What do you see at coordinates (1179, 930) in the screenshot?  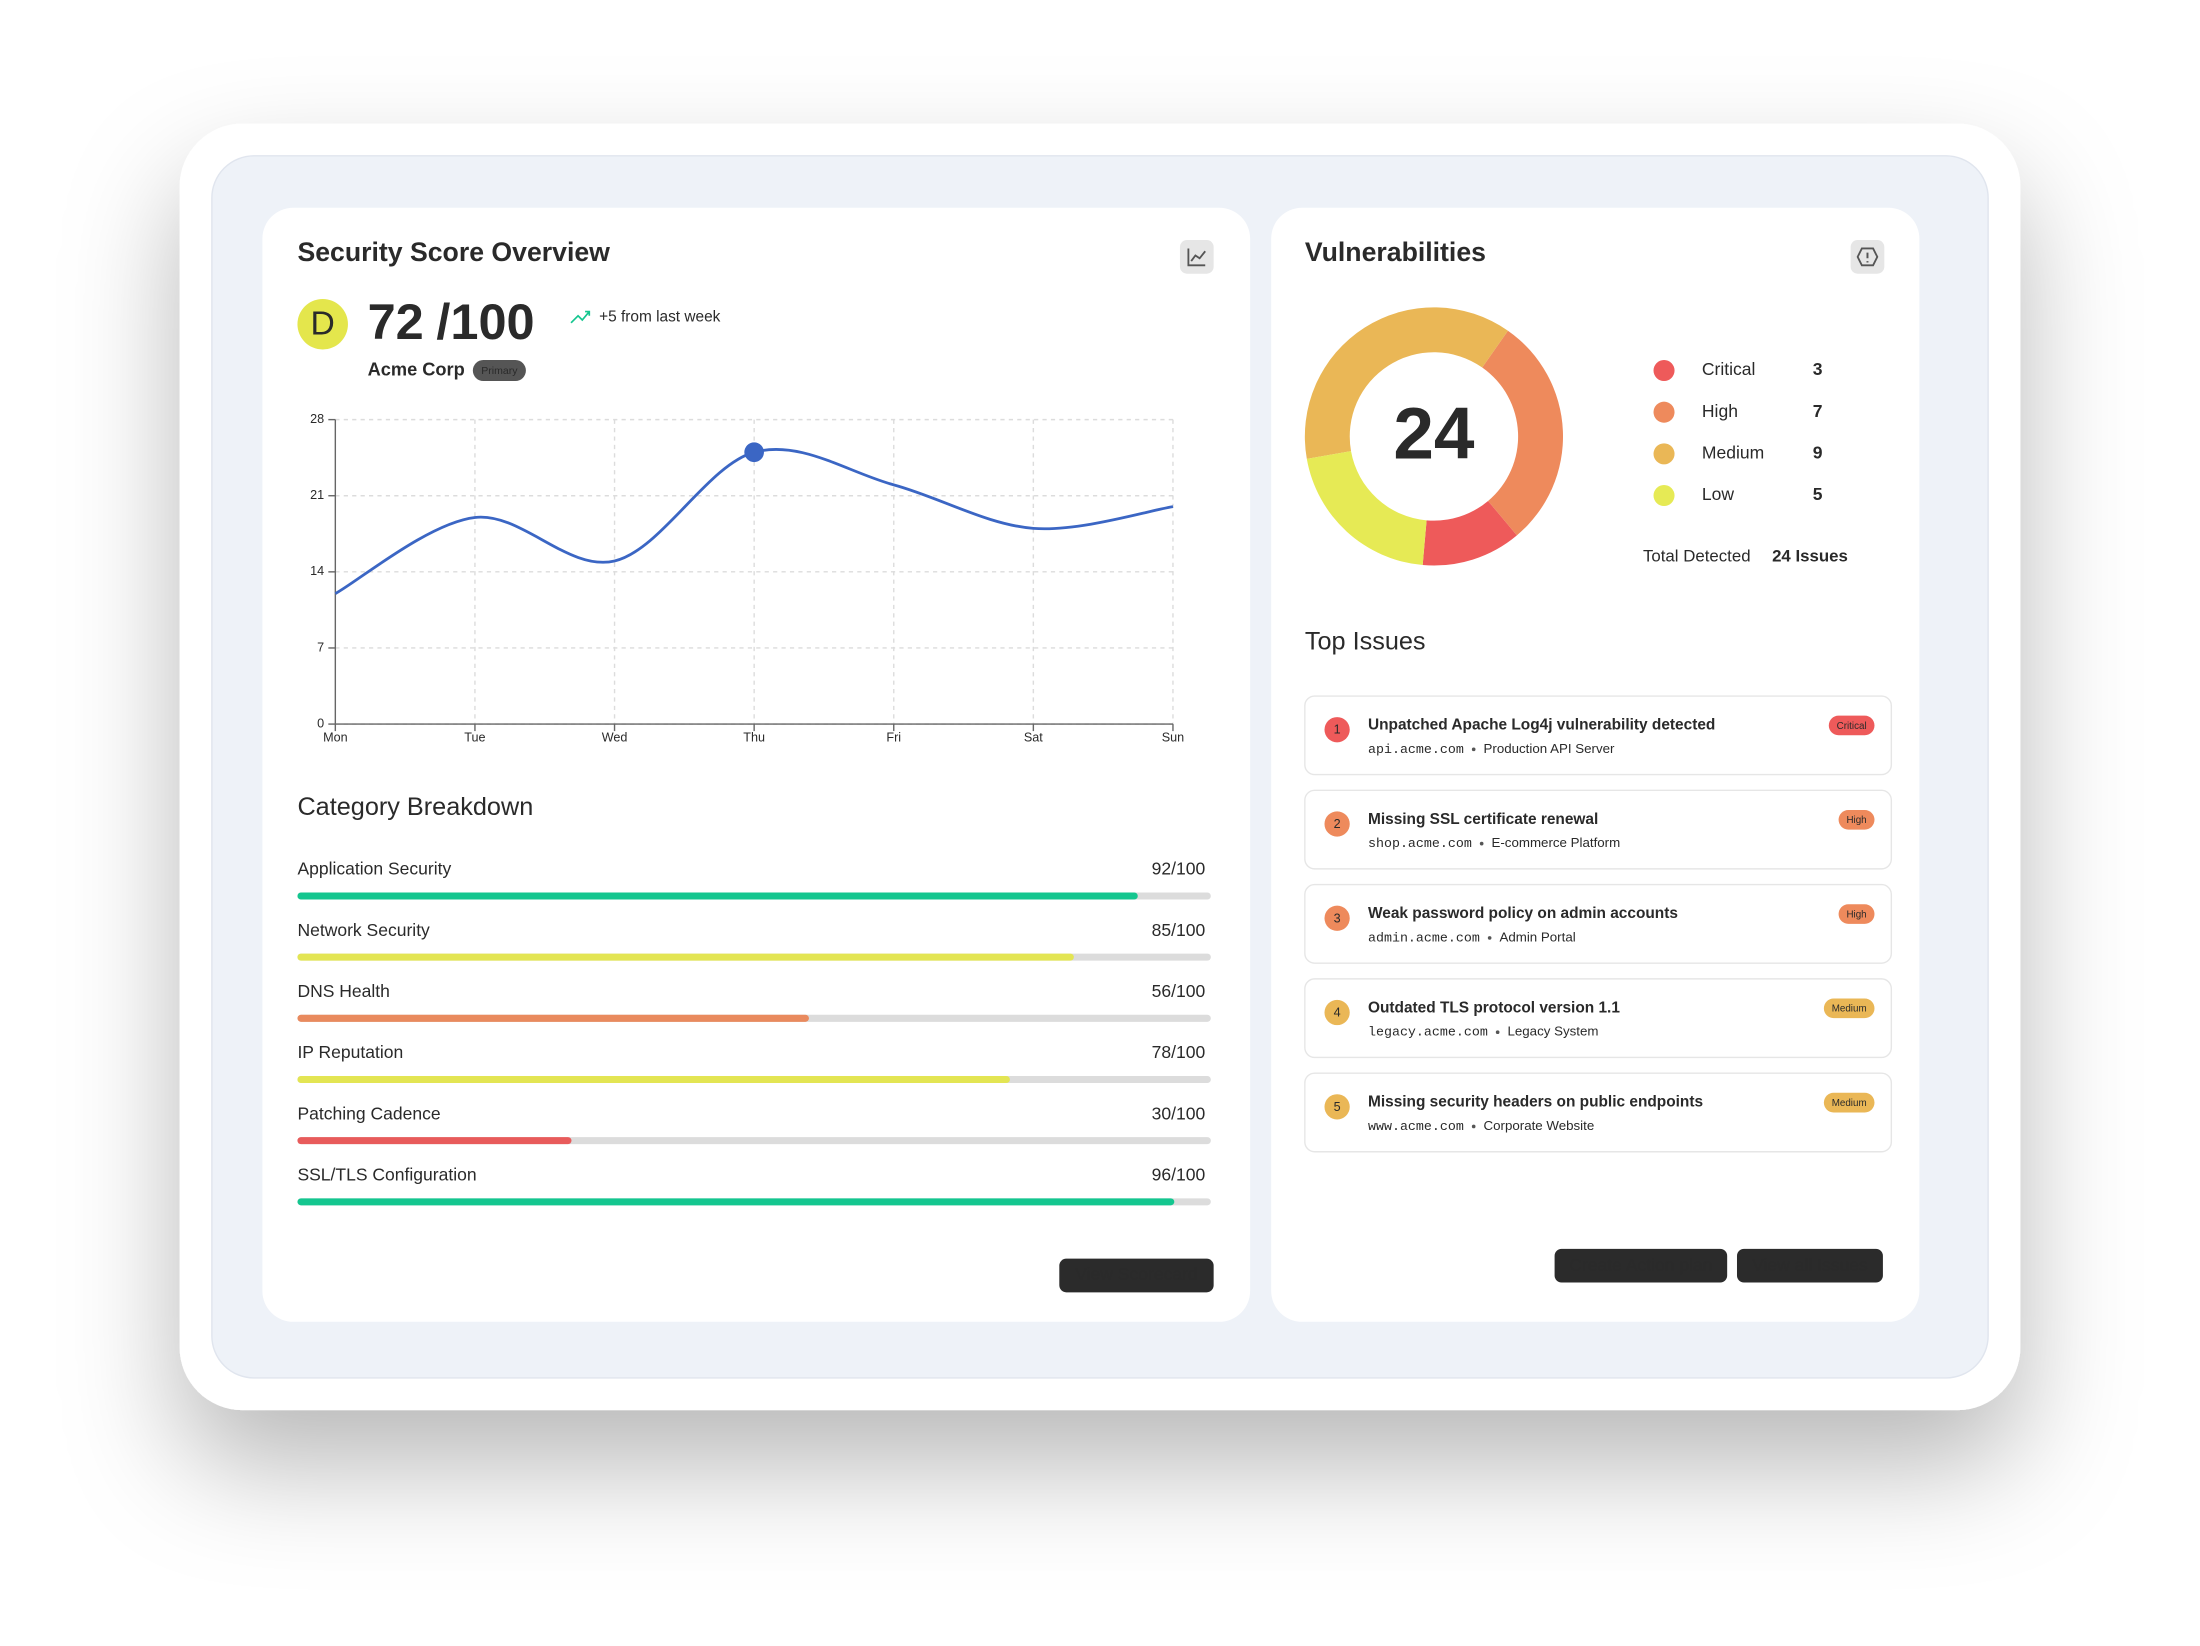 I see `category-score: 85/100` at bounding box center [1179, 930].